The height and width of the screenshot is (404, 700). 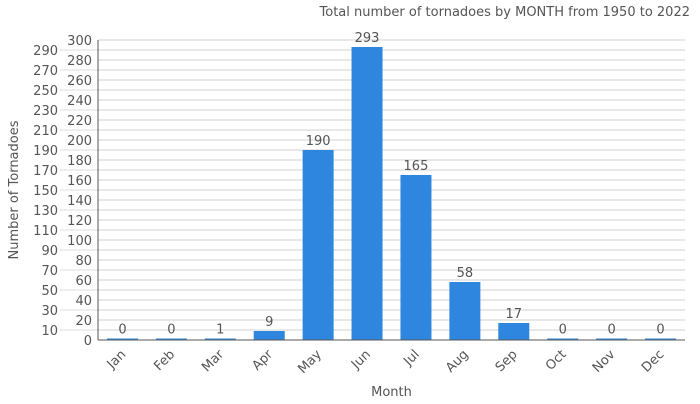 I want to click on x-tick-label: Mar, so click(x=213, y=361).